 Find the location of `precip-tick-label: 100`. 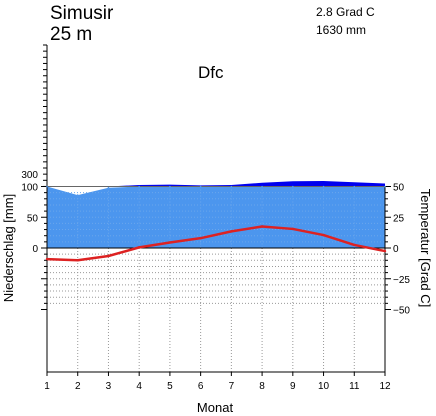

precip-tick-label: 100 is located at coordinates (29, 188).